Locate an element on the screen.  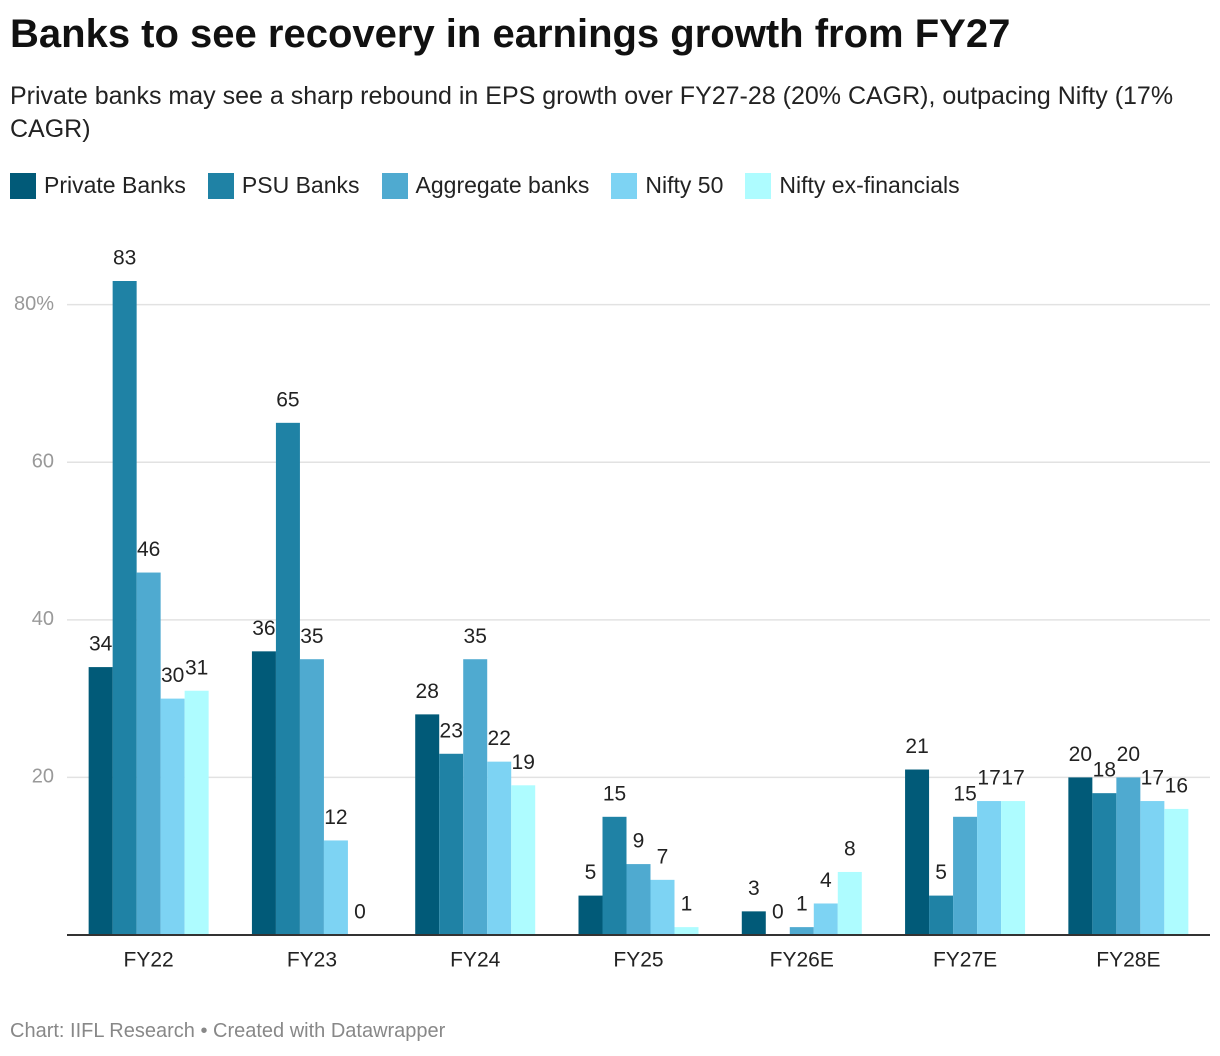
value-label: 34 is located at coordinates (101, 644).